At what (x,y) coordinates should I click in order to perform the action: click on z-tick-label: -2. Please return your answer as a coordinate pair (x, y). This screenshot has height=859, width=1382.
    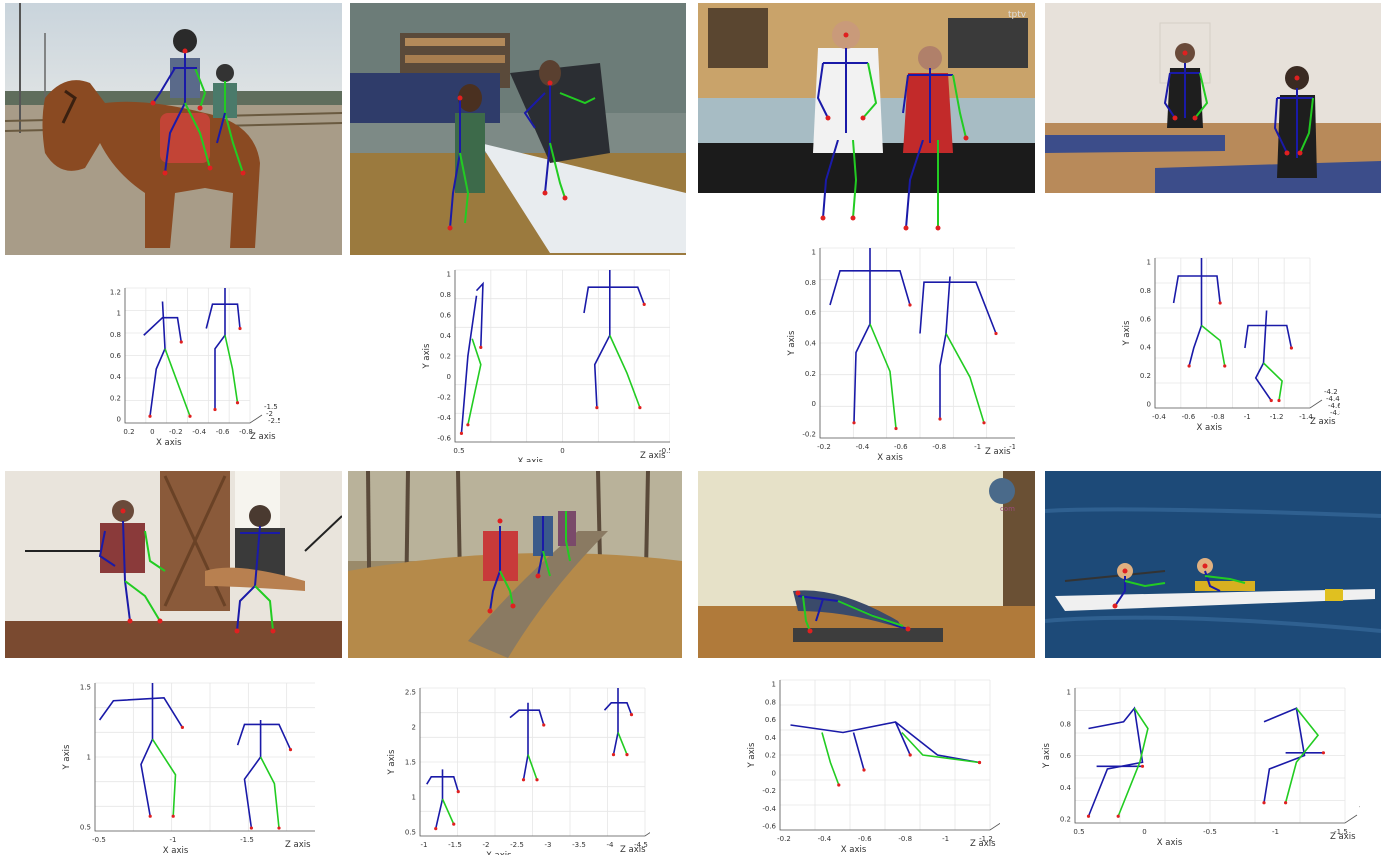
    Looking at the image, I should click on (269, 414).